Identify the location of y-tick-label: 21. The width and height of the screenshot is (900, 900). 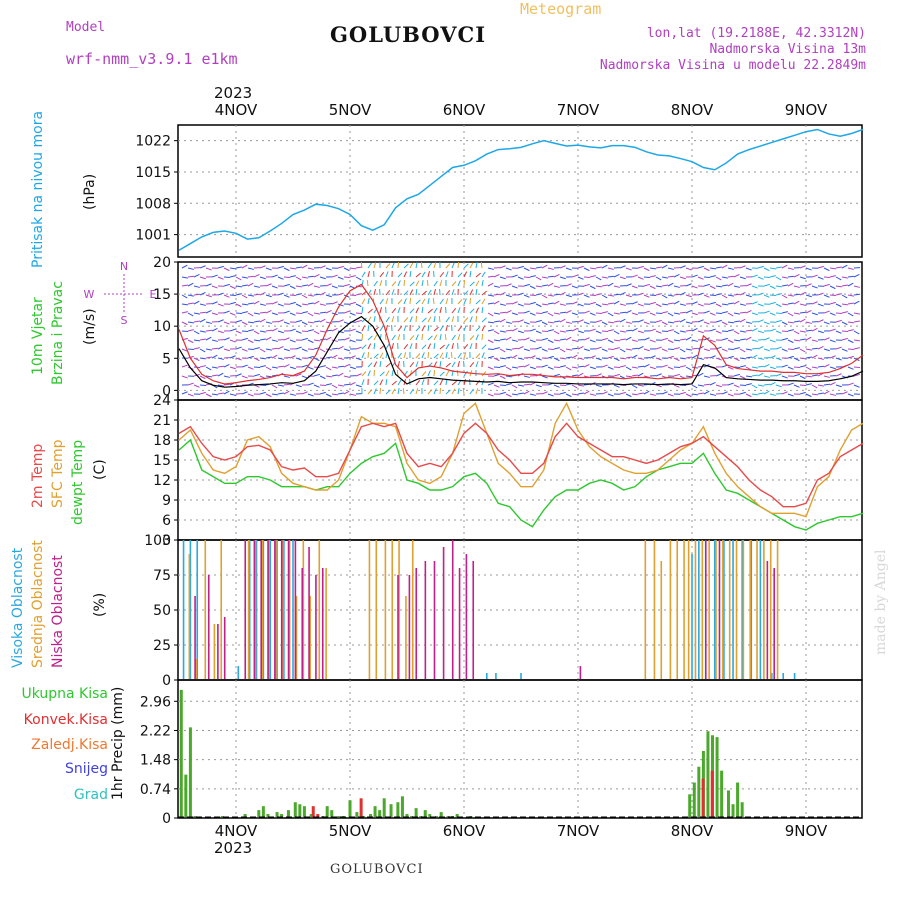
(162, 421).